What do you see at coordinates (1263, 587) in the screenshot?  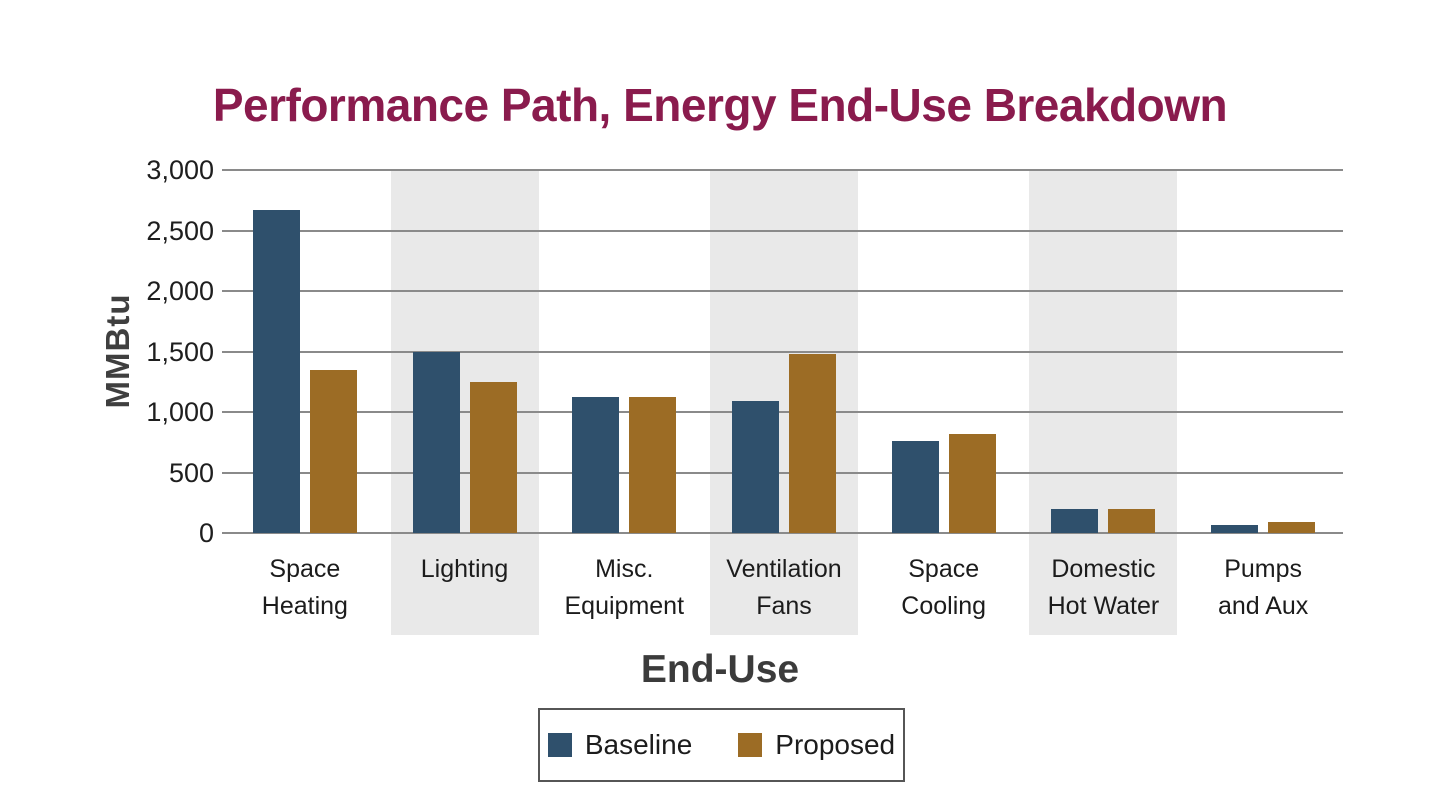 I see `x-category-label-pumps-and-aux: Pumps and Aux` at bounding box center [1263, 587].